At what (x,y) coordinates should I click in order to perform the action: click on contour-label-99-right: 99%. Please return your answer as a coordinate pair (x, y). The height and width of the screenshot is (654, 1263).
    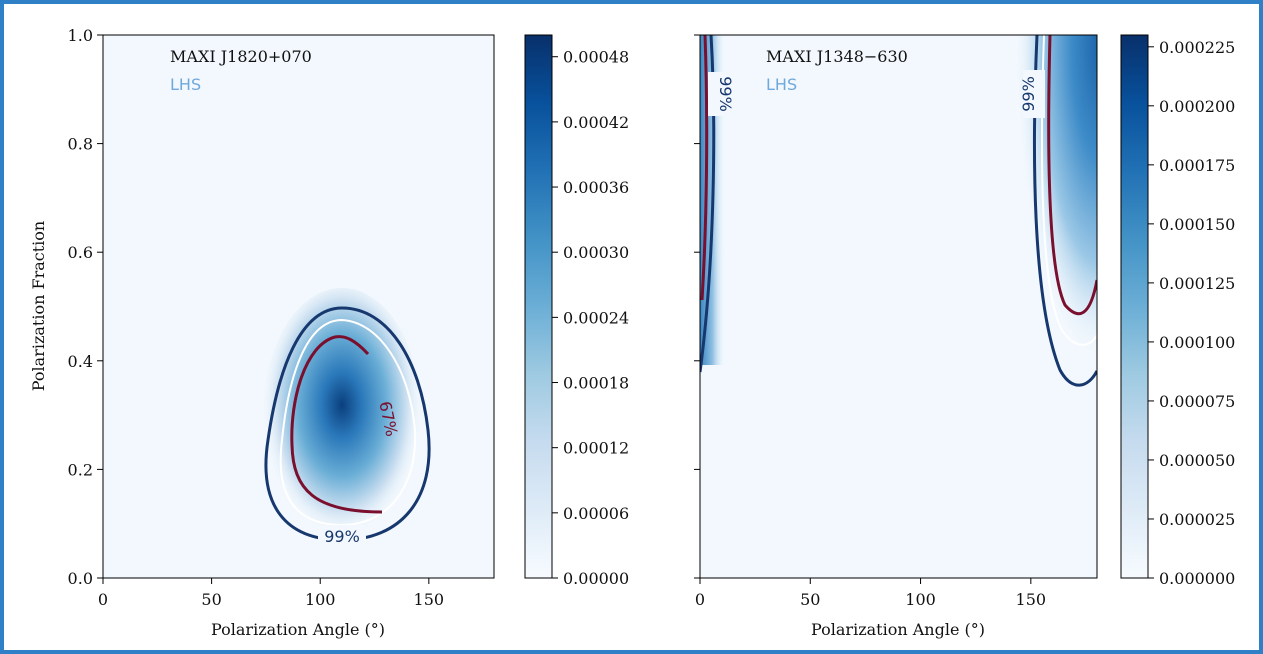
    Looking at the image, I should click on (1028, 94).